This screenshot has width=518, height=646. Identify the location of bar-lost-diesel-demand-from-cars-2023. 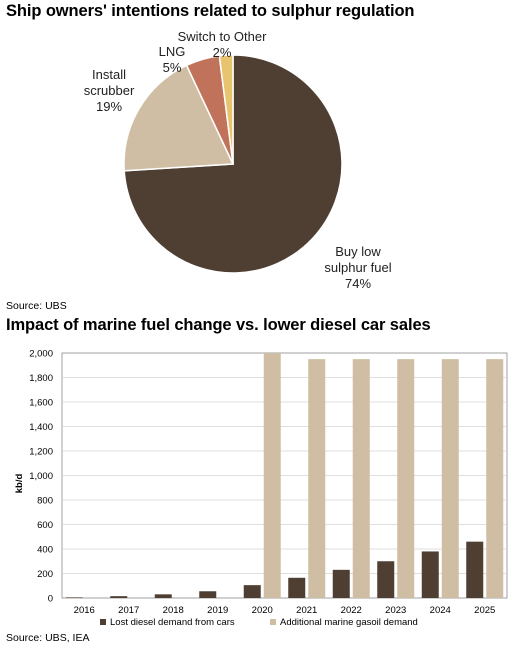
(386, 579).